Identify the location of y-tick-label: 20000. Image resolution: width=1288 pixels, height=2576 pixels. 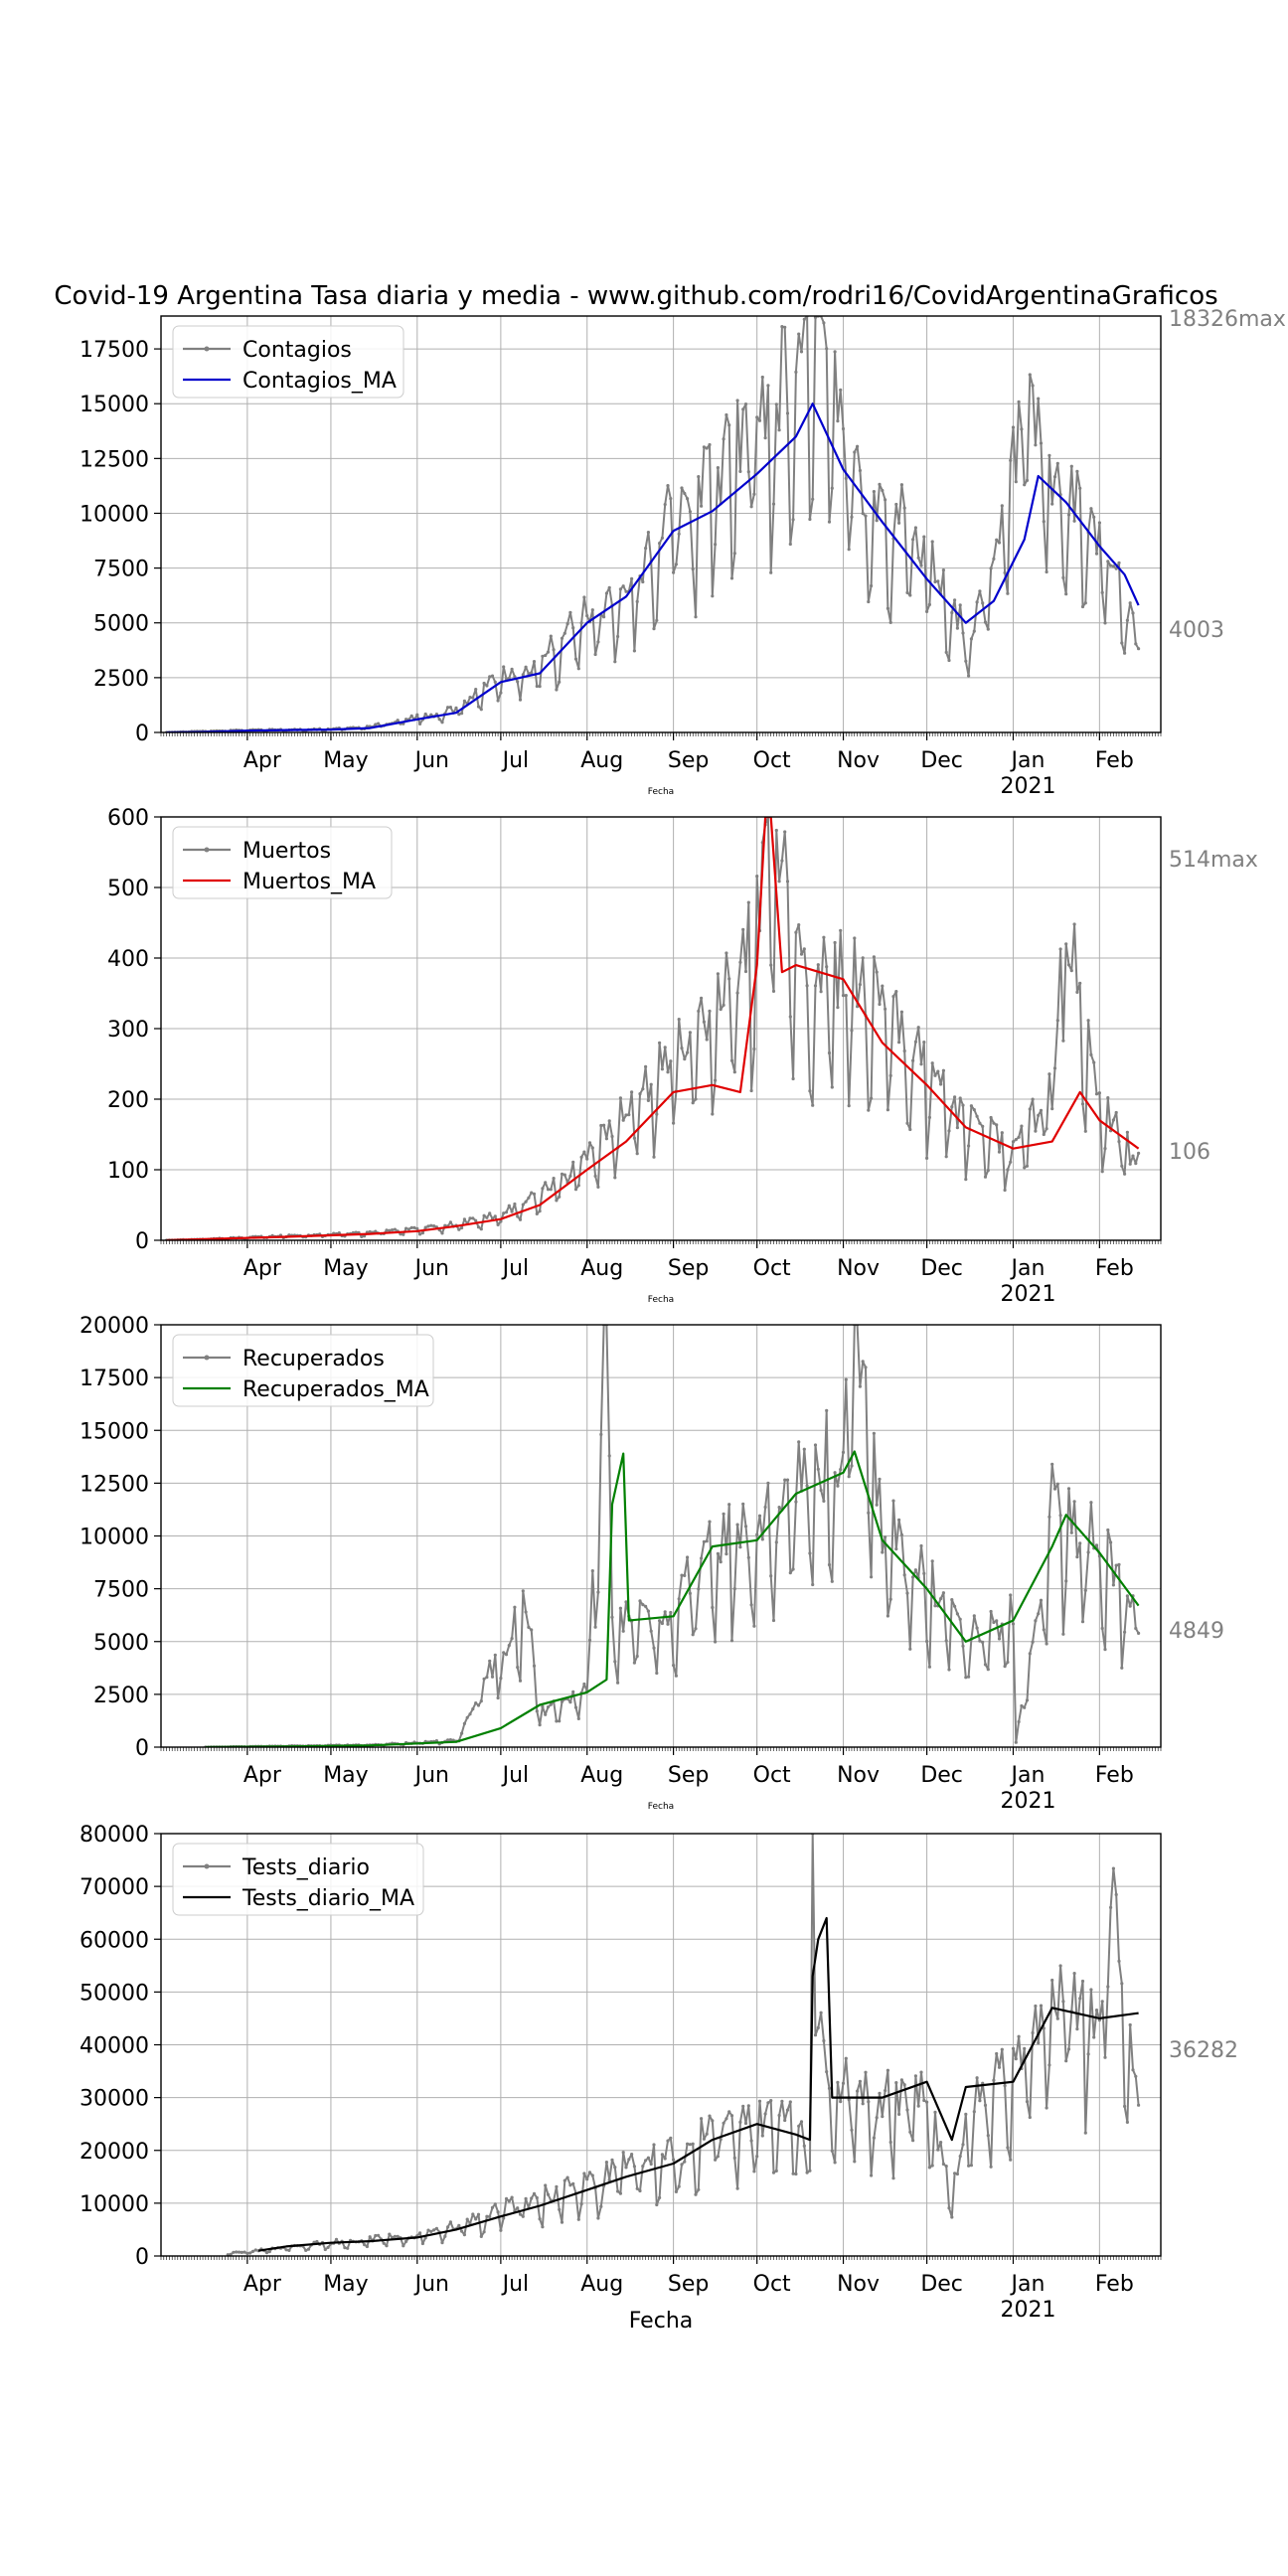
(114, 1326).